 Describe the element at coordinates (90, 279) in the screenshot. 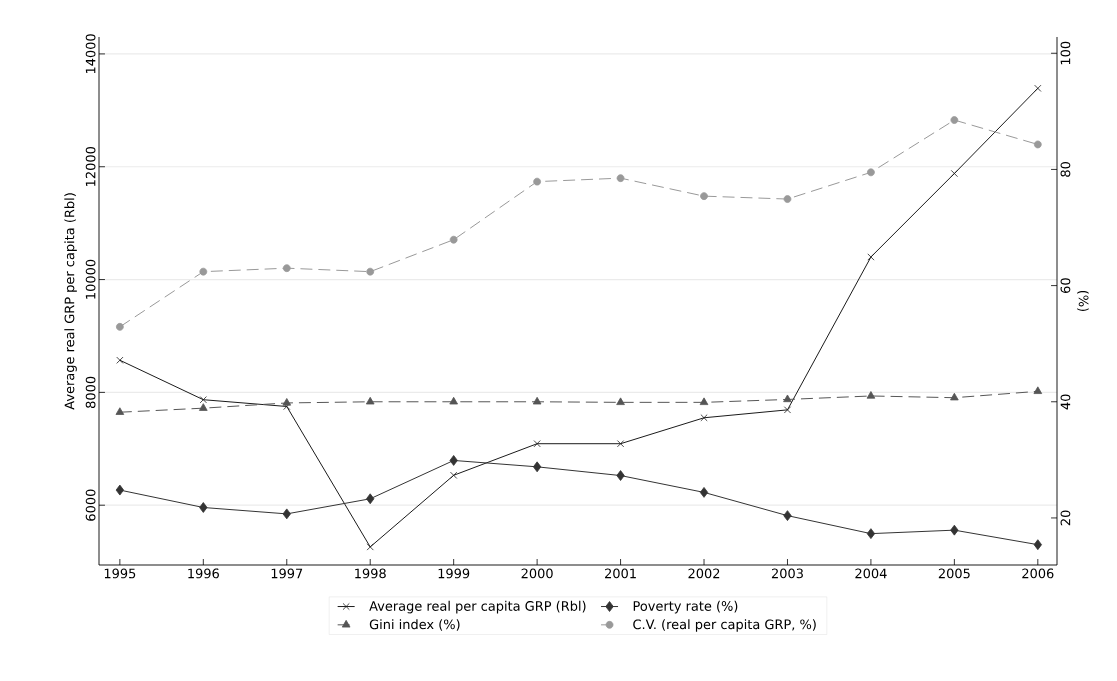

I see `y-tick-label: 10000` at that location.